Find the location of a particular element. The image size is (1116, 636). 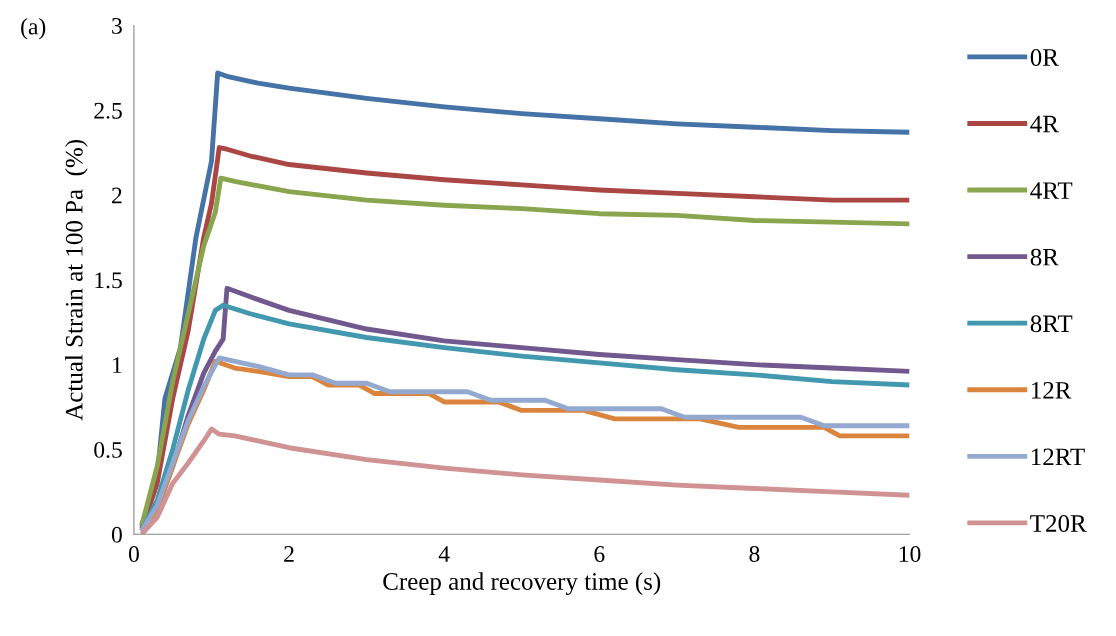

x-tick-label: 6 is located at coordinates (599, 554).